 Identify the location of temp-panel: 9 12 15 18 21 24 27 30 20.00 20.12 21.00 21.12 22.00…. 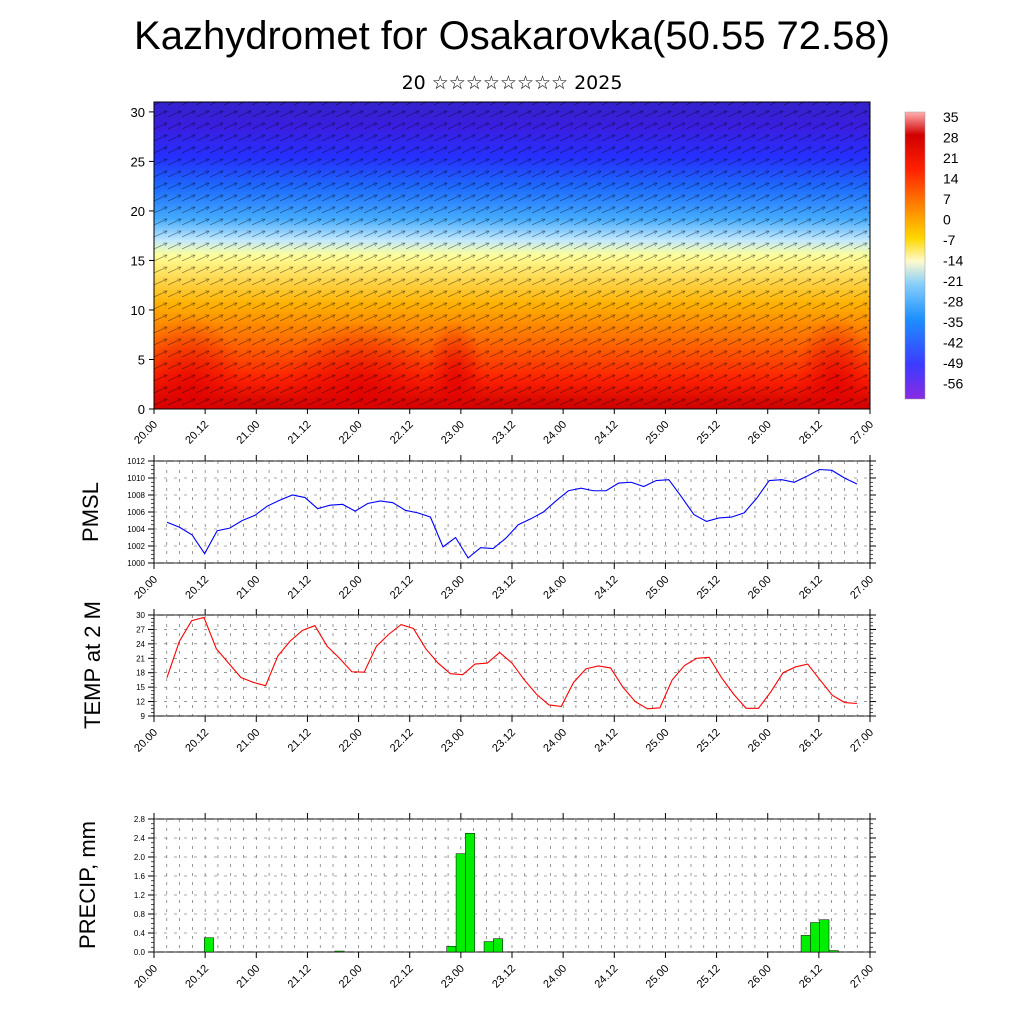
(478, 678).